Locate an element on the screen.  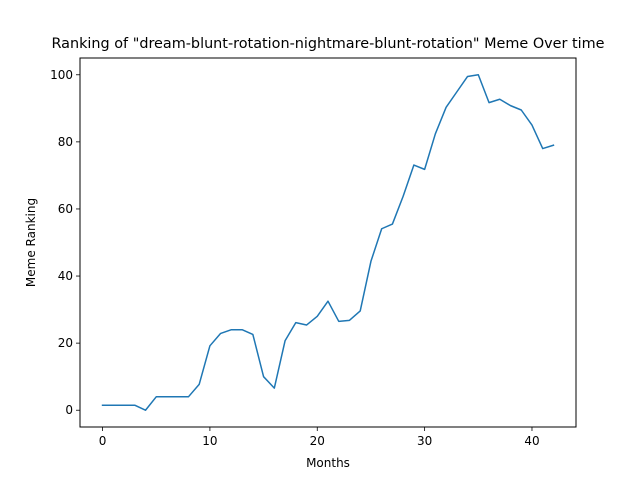
x-axis-label: Months is located at coordinates (328, 463).